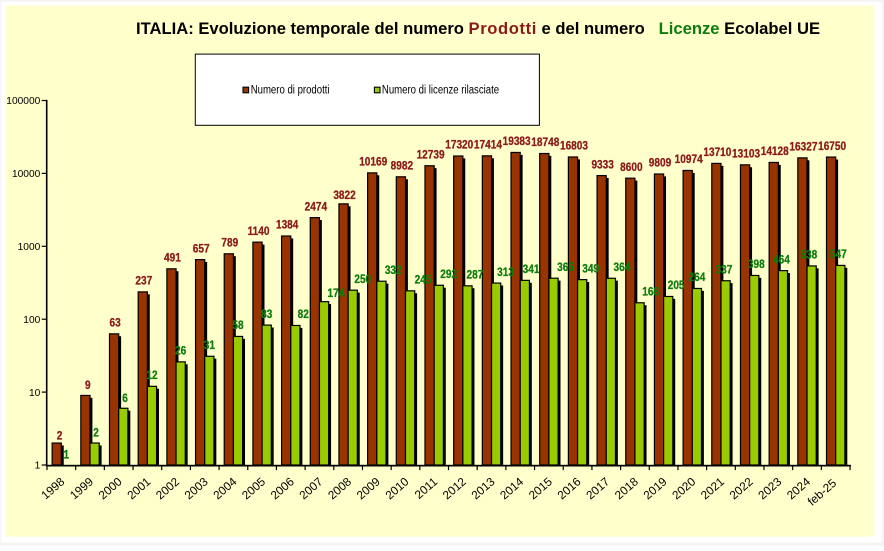 The image size is (884, 551). Describe the element at coordinates (143, 281) in the screenshot. I see `svg-text: 237` at that location.